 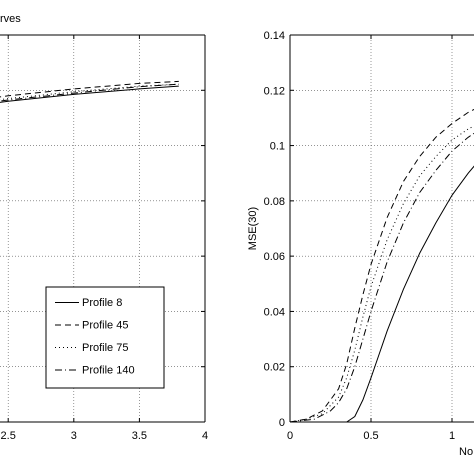 What do you see at coordinates (274, 202) in the screenshot?
I see `right-y-tick-label: 0.08` at bounding box center [274, 202].